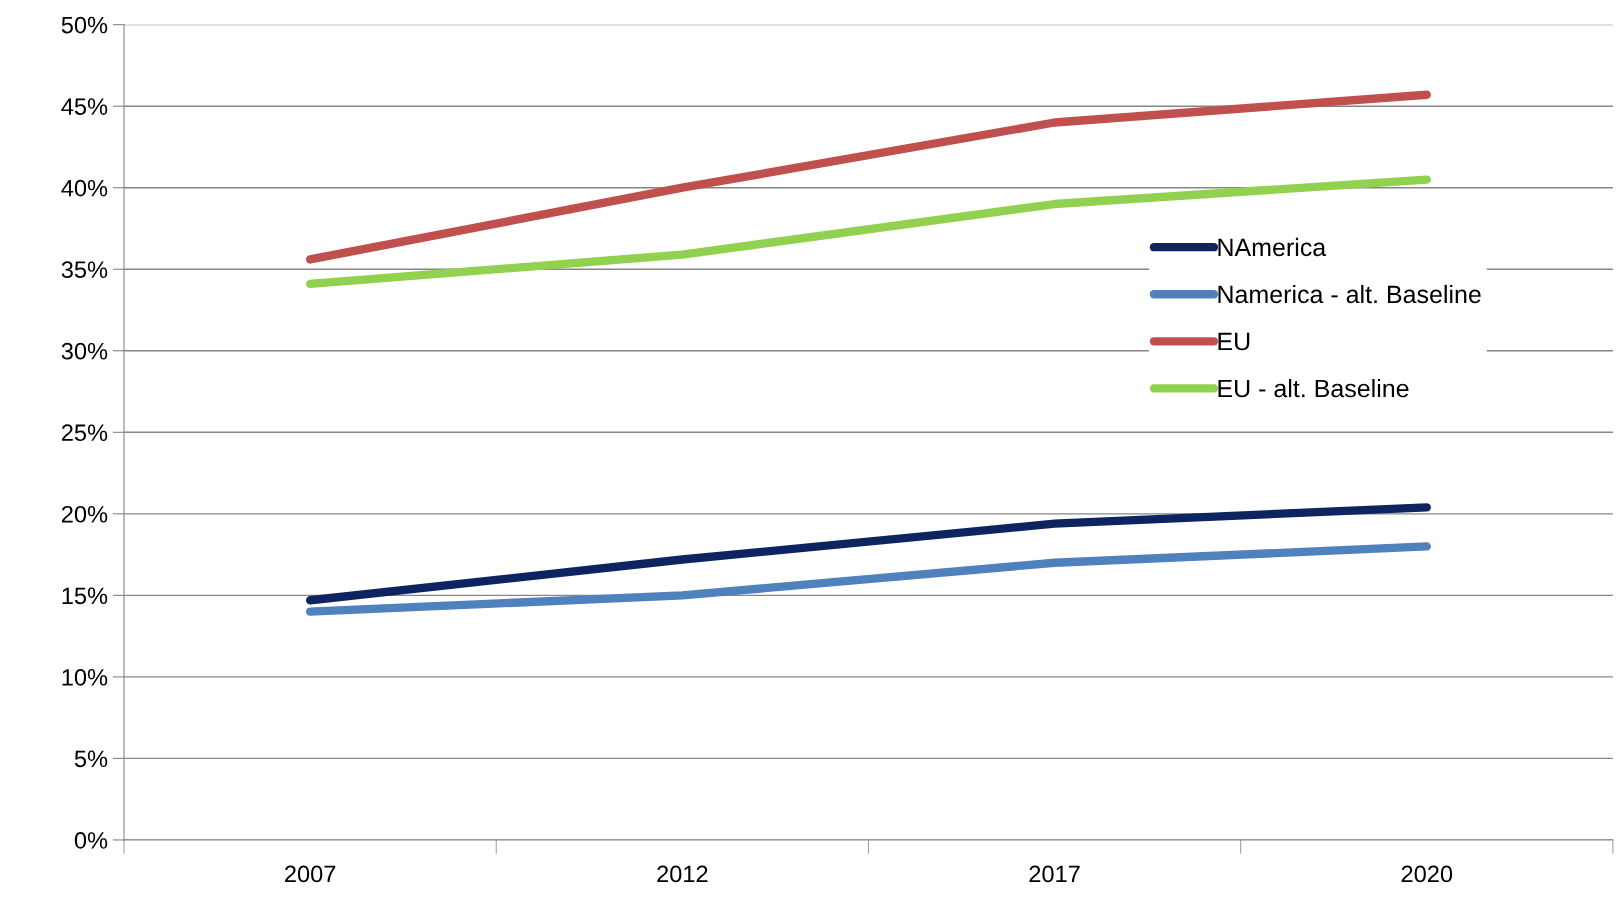  I want to click on legend-label: EU, so click(1234, 341).